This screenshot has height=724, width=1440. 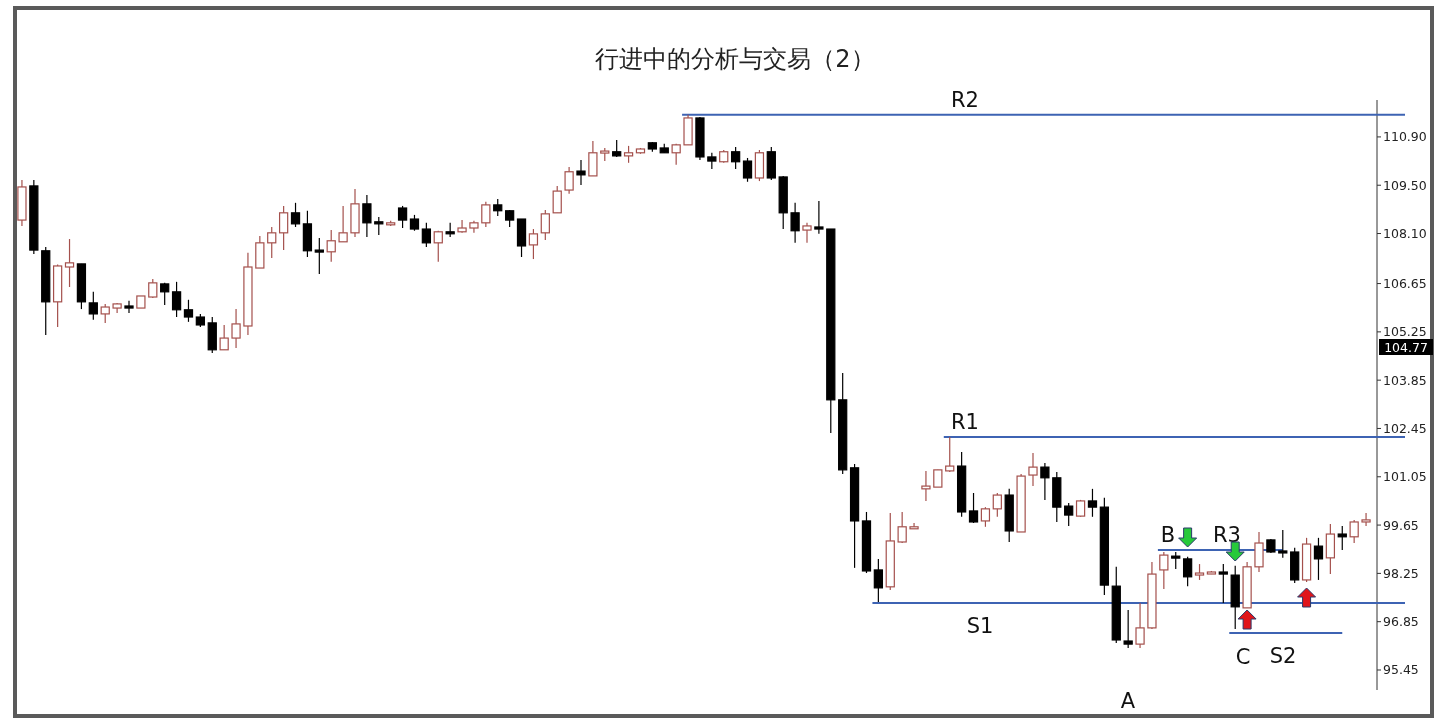 I want to click on ref-line-label: R3, so click(x=1227, y=534).